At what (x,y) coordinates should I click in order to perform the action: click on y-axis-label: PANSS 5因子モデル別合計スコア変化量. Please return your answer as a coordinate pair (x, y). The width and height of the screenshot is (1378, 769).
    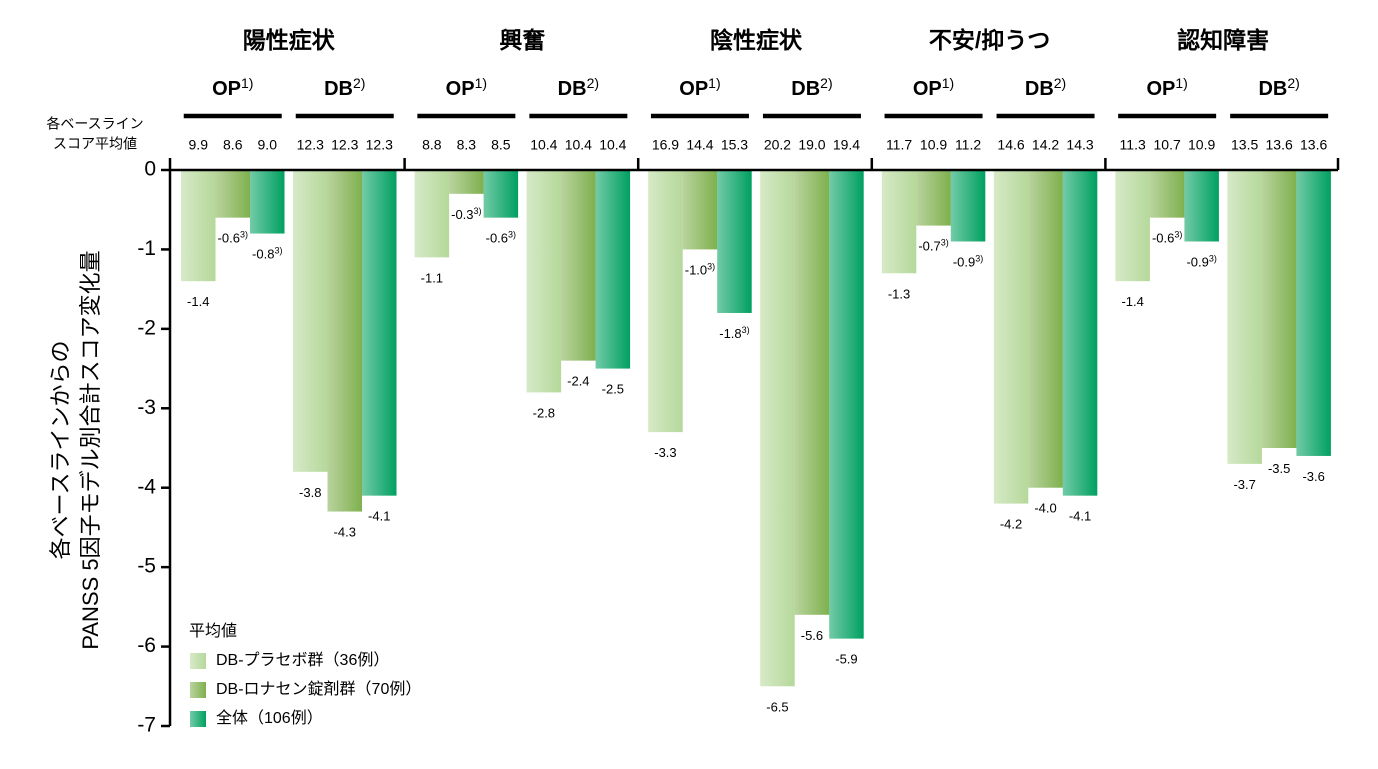
    Looking at the image, I should click on (90, 449).